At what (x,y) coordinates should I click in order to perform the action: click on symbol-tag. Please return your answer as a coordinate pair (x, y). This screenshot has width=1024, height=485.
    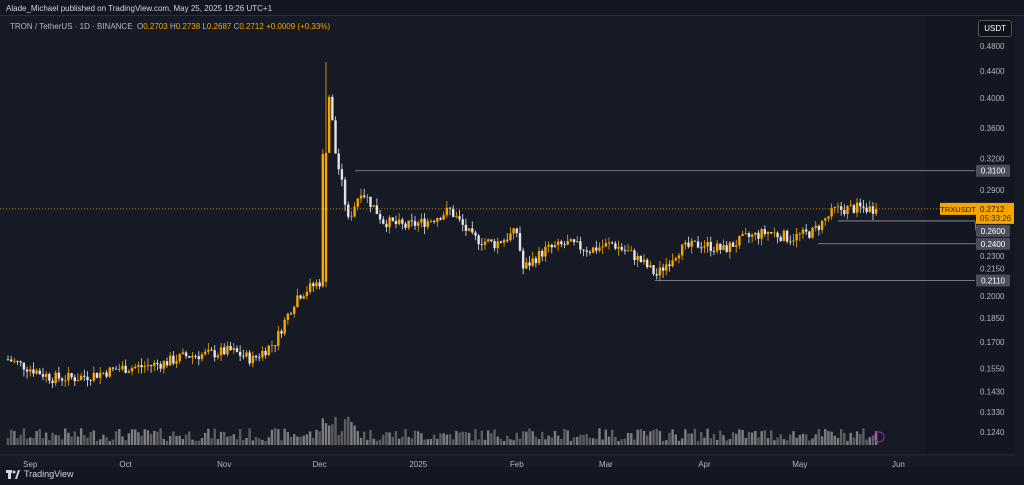
    Looking at the image, I should click on (958, 208).